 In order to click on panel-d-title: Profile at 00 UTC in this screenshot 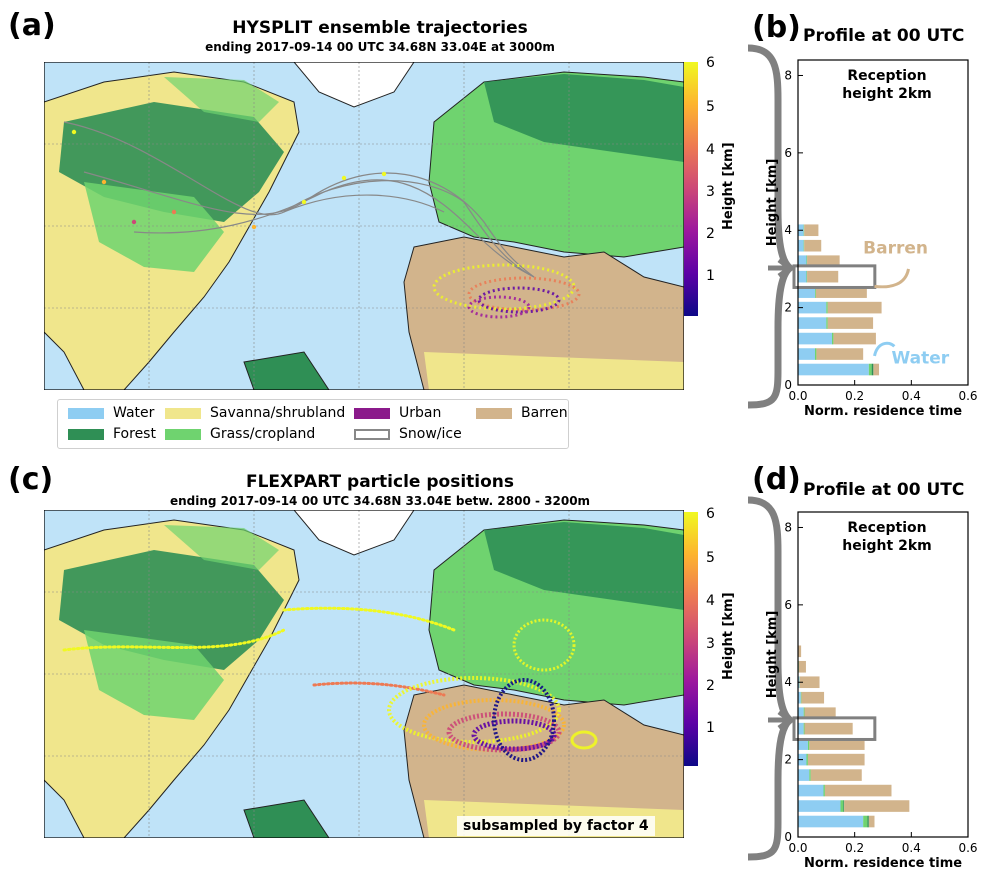, I will do `click(884, 490)`.